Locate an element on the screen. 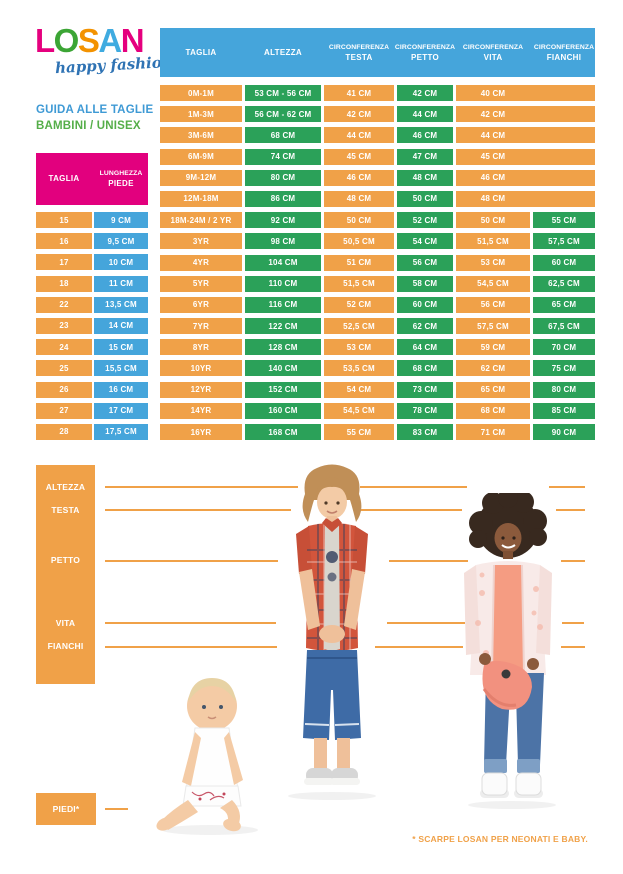  size-cell: 14YR is located at coordinates (201, 410).